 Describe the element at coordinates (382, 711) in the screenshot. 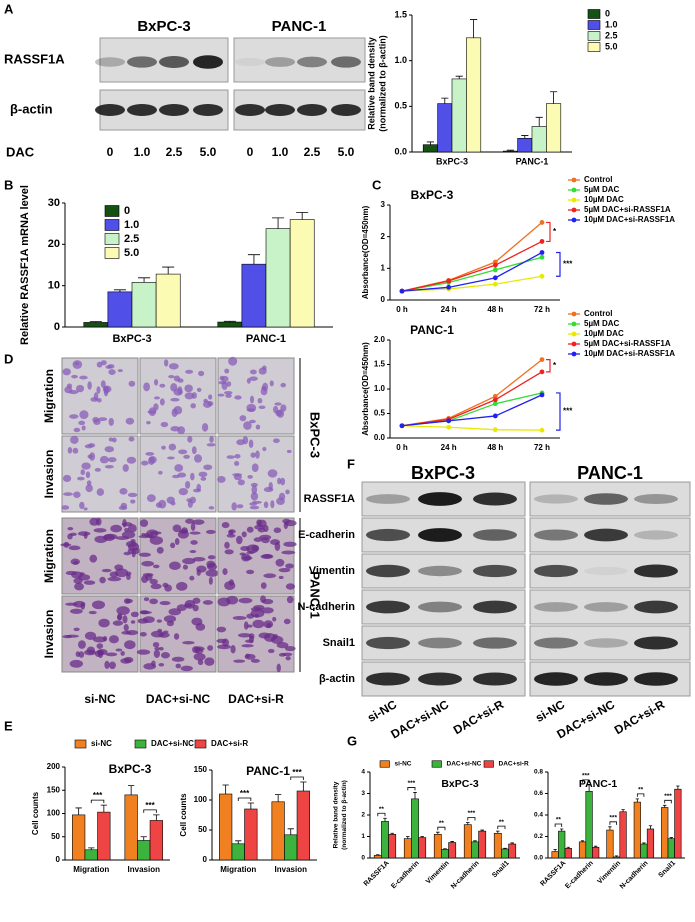

I see `lane-label: si-NC` at that location.